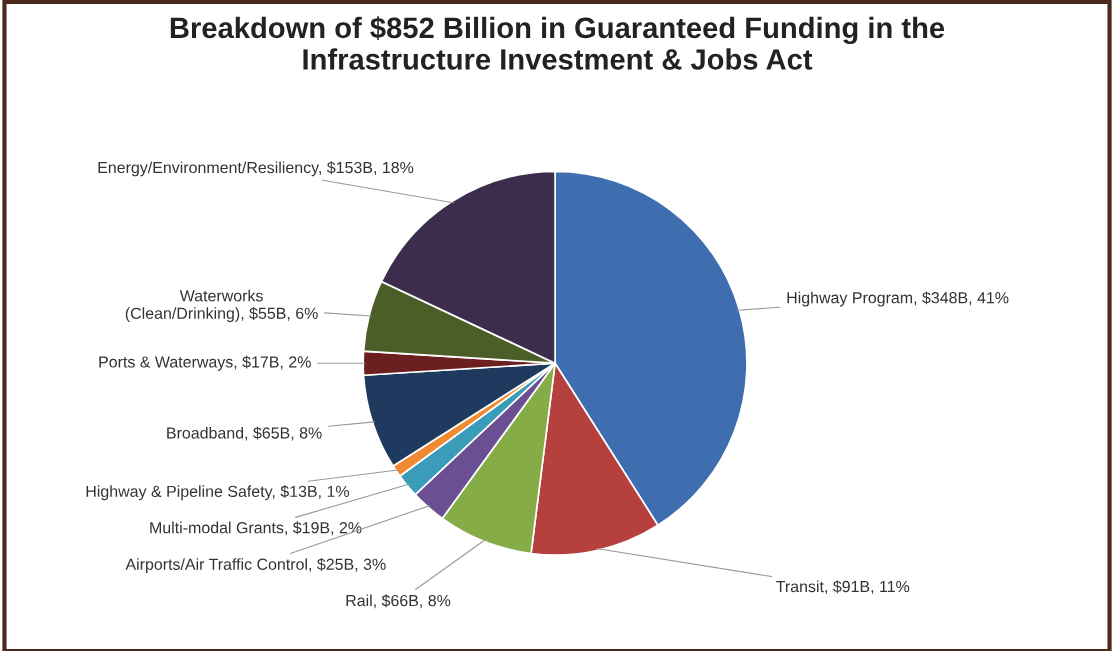 This screenshot has width=1114, height=651. I want to click on slice-label: Highway Program, $348B, 41%, so click(898, 299).